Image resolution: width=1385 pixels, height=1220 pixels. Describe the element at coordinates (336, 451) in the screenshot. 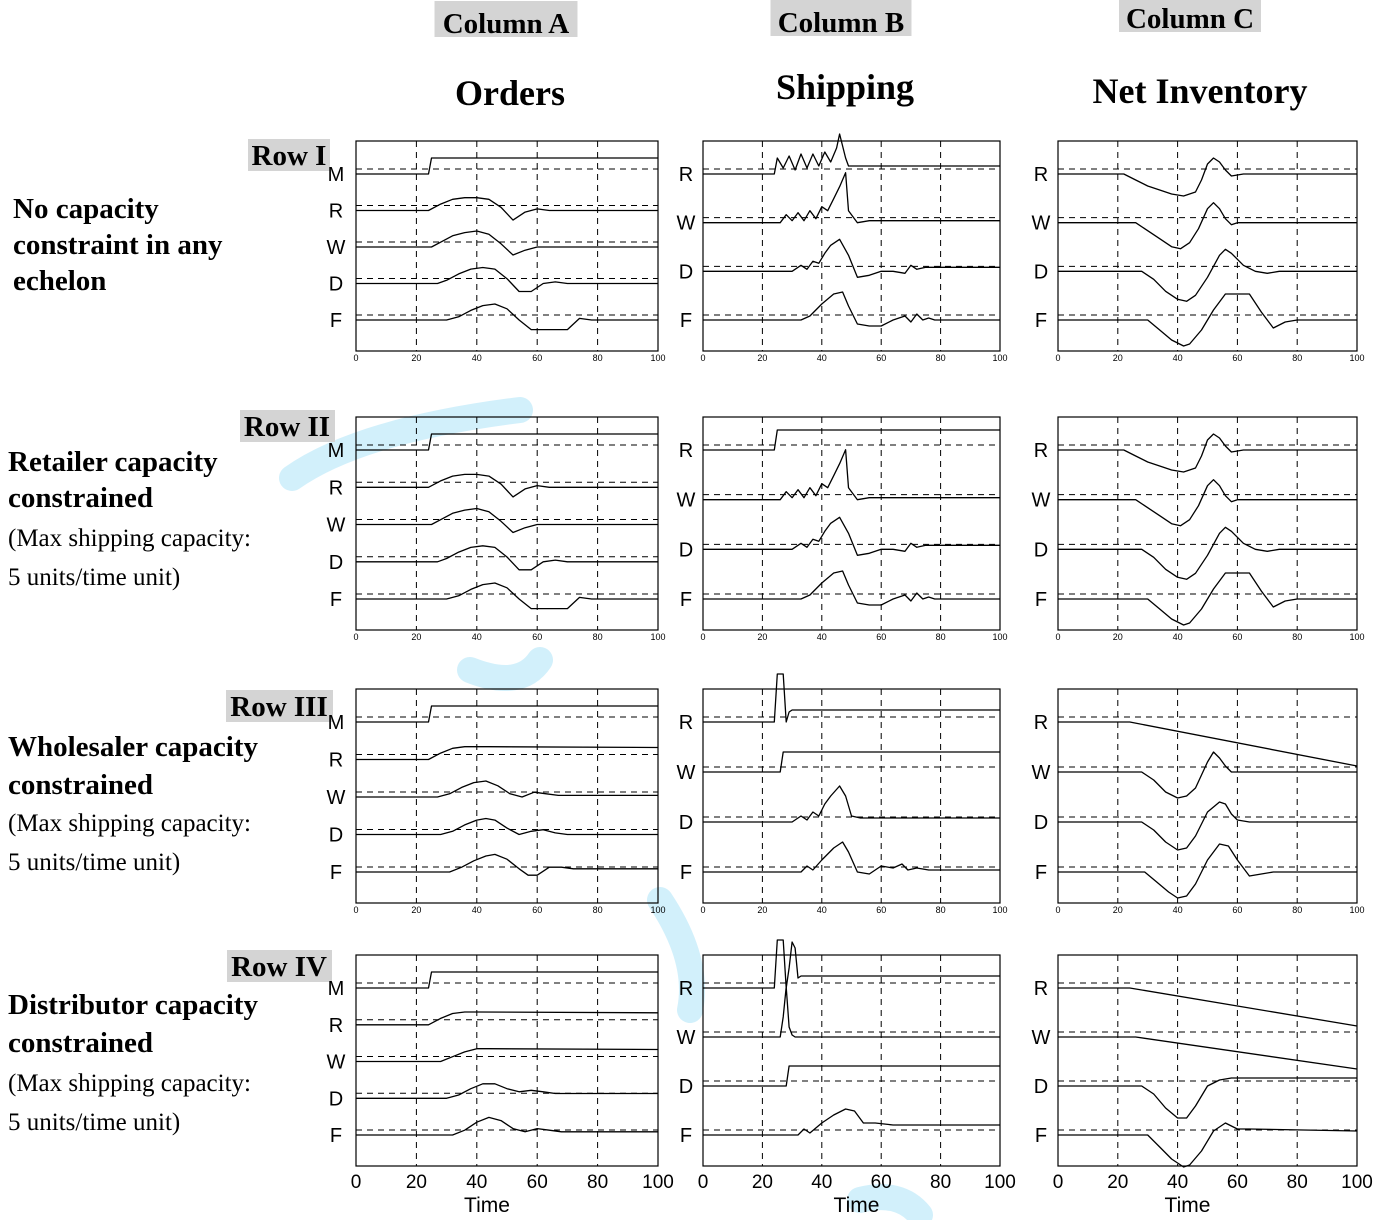

I see `series-label: M` at that location.